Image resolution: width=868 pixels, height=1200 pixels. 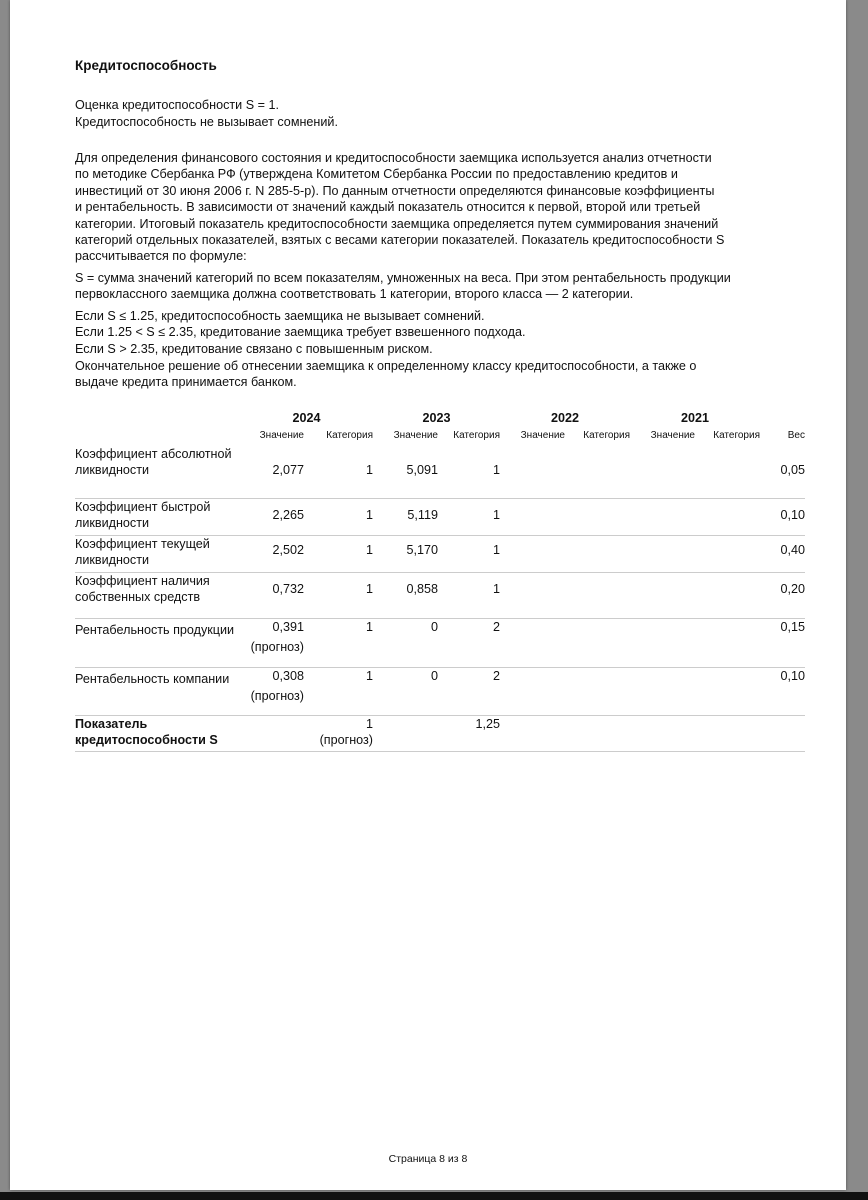 What do you see at coordinates (288, 675) in the screenshot?
I see `value: 0,308` at bounding box center [288, 675].